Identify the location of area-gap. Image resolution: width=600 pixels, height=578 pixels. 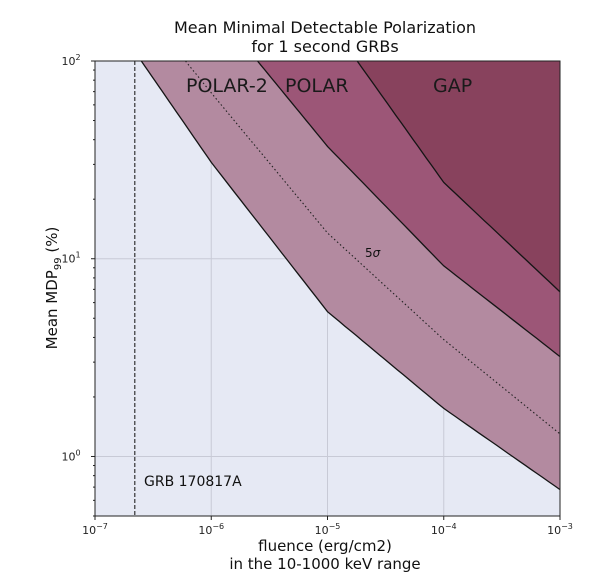
(458, 176).